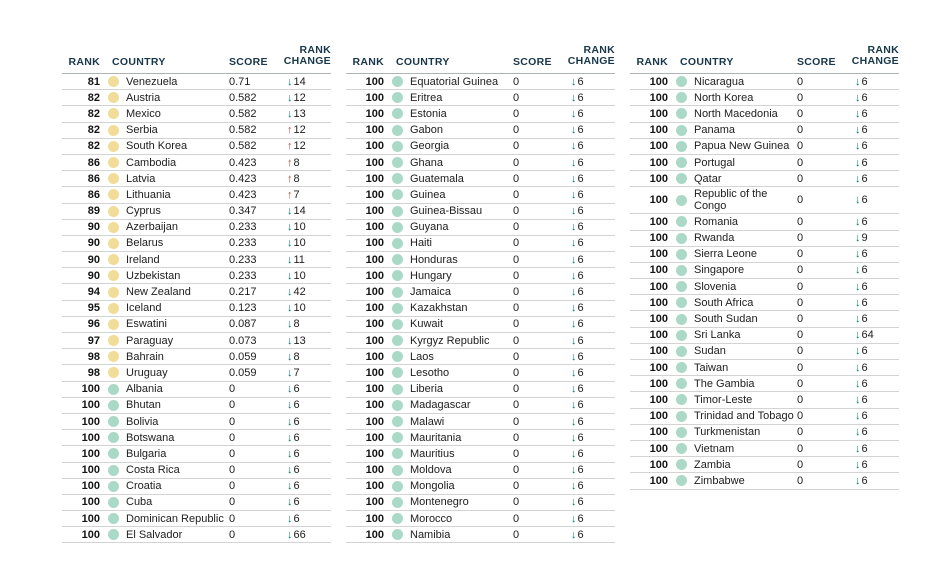  What do you see at coordinates (243, 162) in the screenshot?
I see `score-value: 0.423` at bounding box center [243, 162].